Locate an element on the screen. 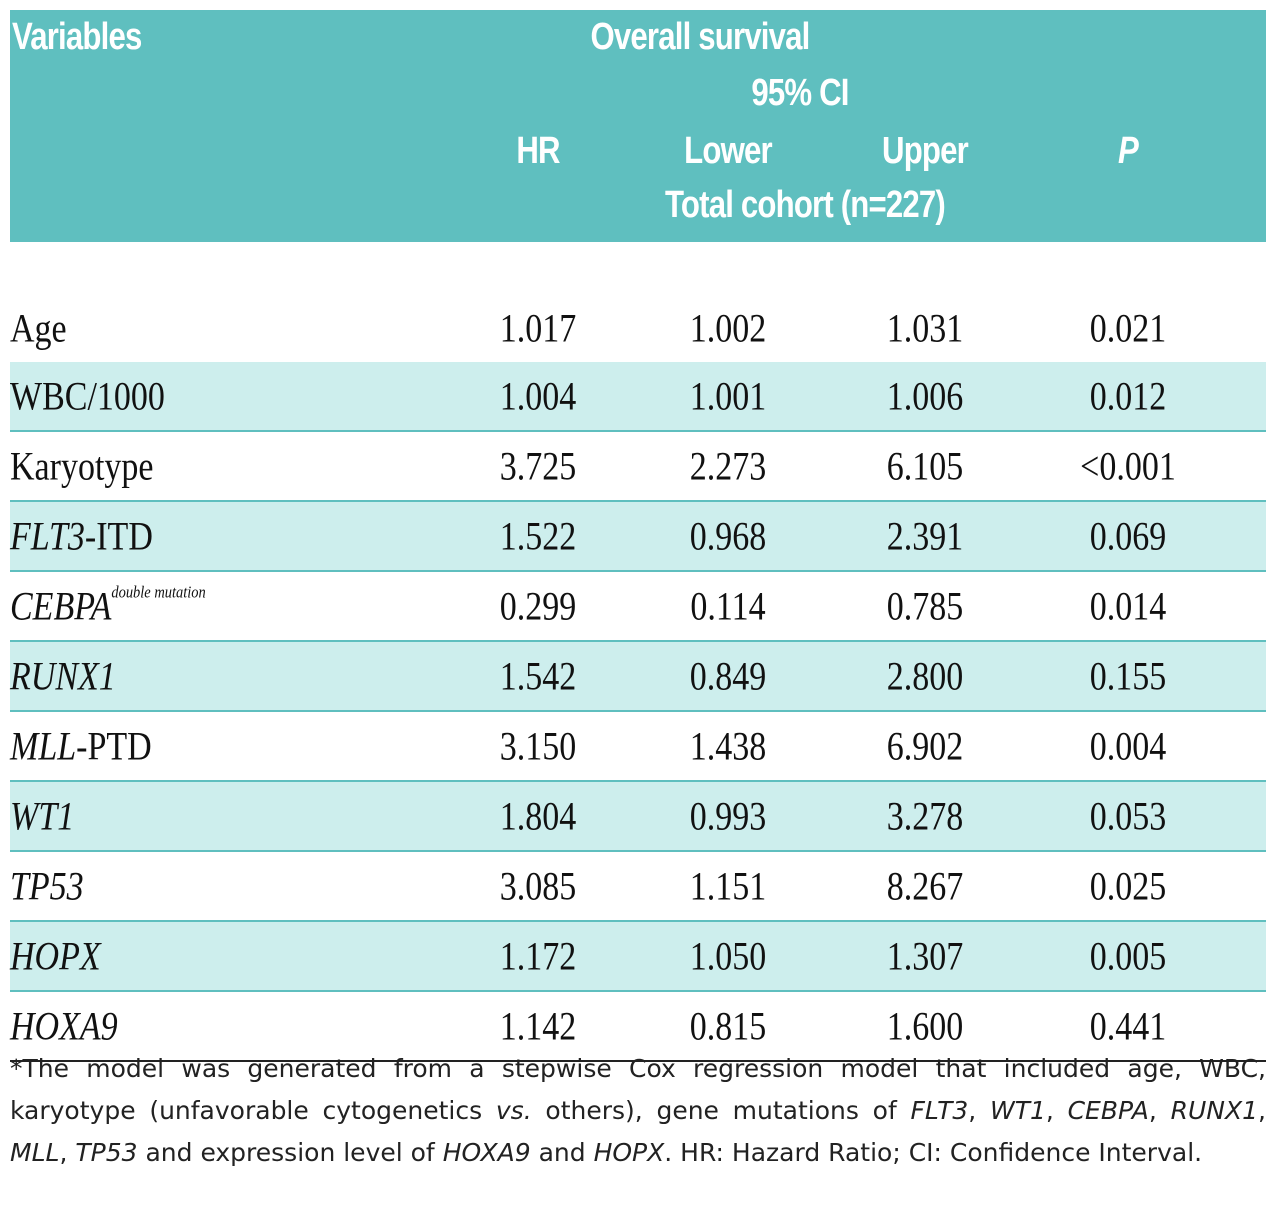  cell-lower: 1.001 is located at coordinates (728, 396).